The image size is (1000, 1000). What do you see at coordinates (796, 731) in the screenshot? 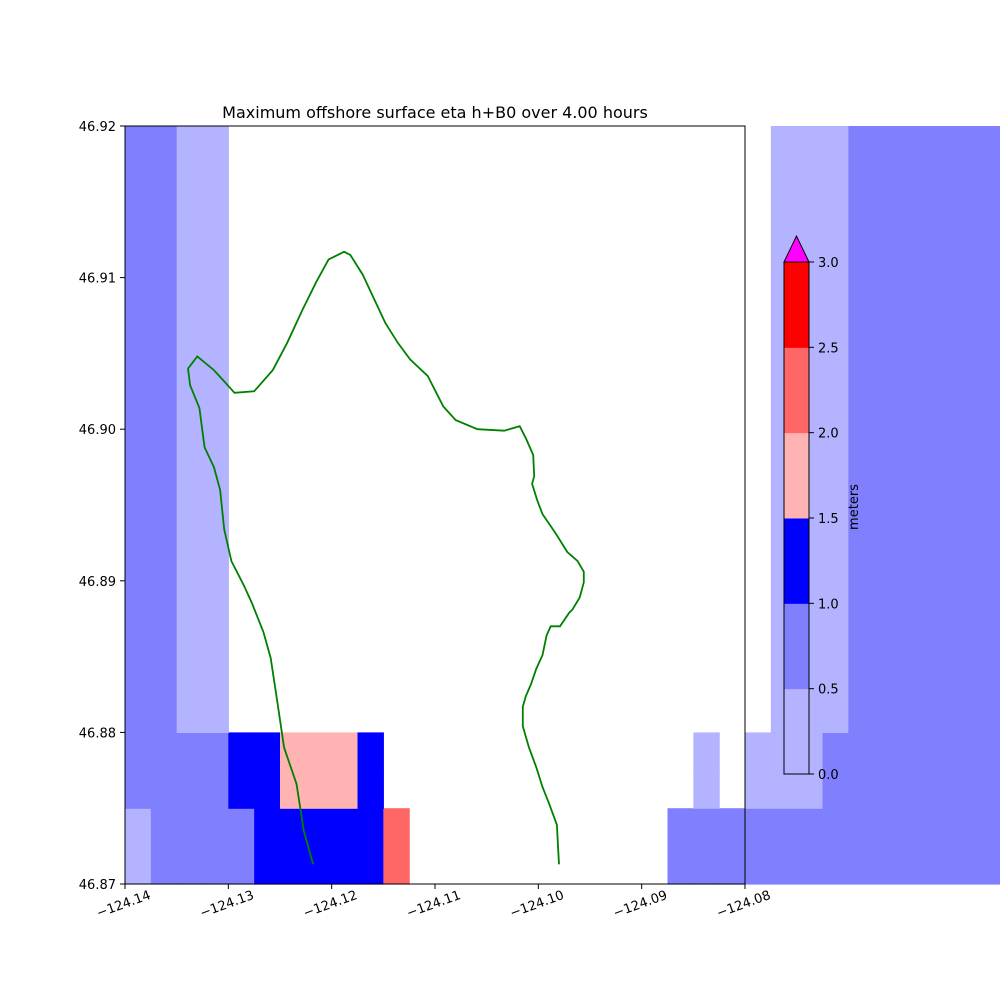
I see `colorbar-bin` at bounding box center [796, 731].